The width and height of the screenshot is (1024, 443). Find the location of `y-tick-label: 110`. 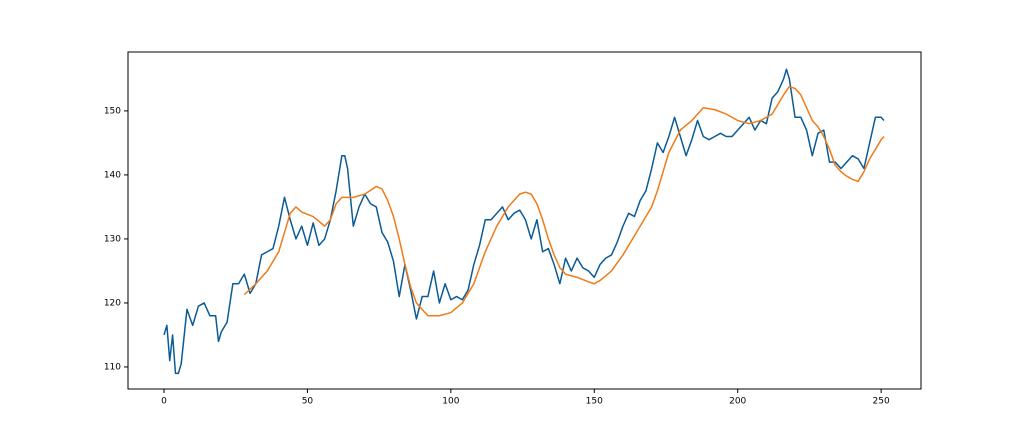

y-tick-label: 110 is located at coordinates (112, 367).